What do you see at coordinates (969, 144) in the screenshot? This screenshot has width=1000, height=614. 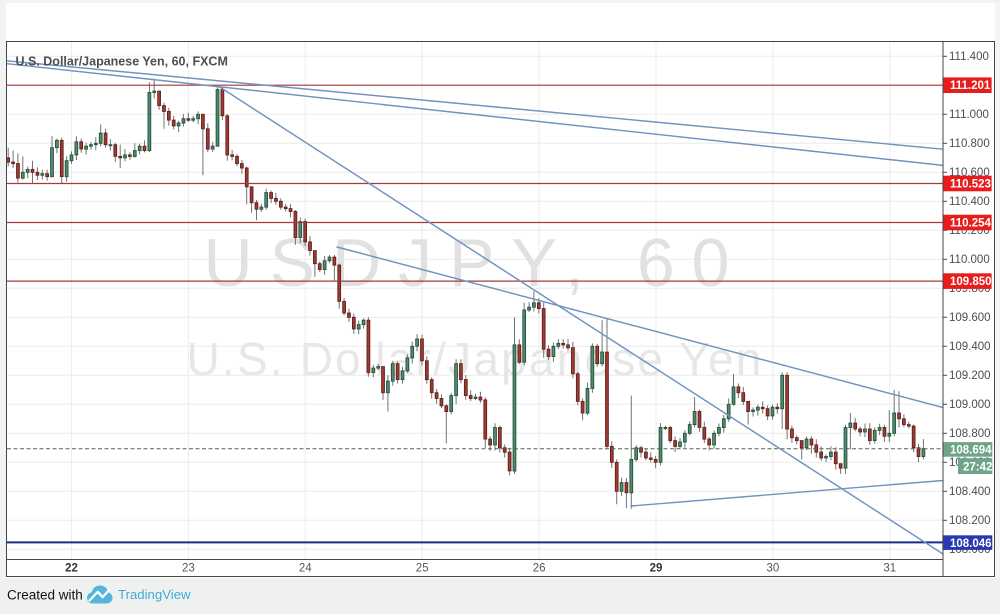 I see `svg-text: 110.800` at bounding box center [969, 144].